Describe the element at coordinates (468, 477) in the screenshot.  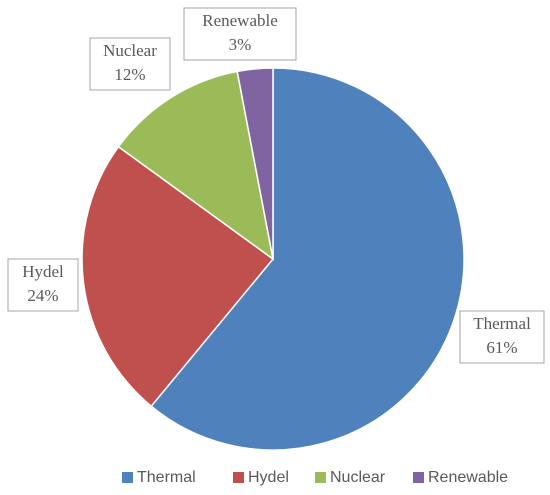
I see `legend-label: Renewable` at that location.